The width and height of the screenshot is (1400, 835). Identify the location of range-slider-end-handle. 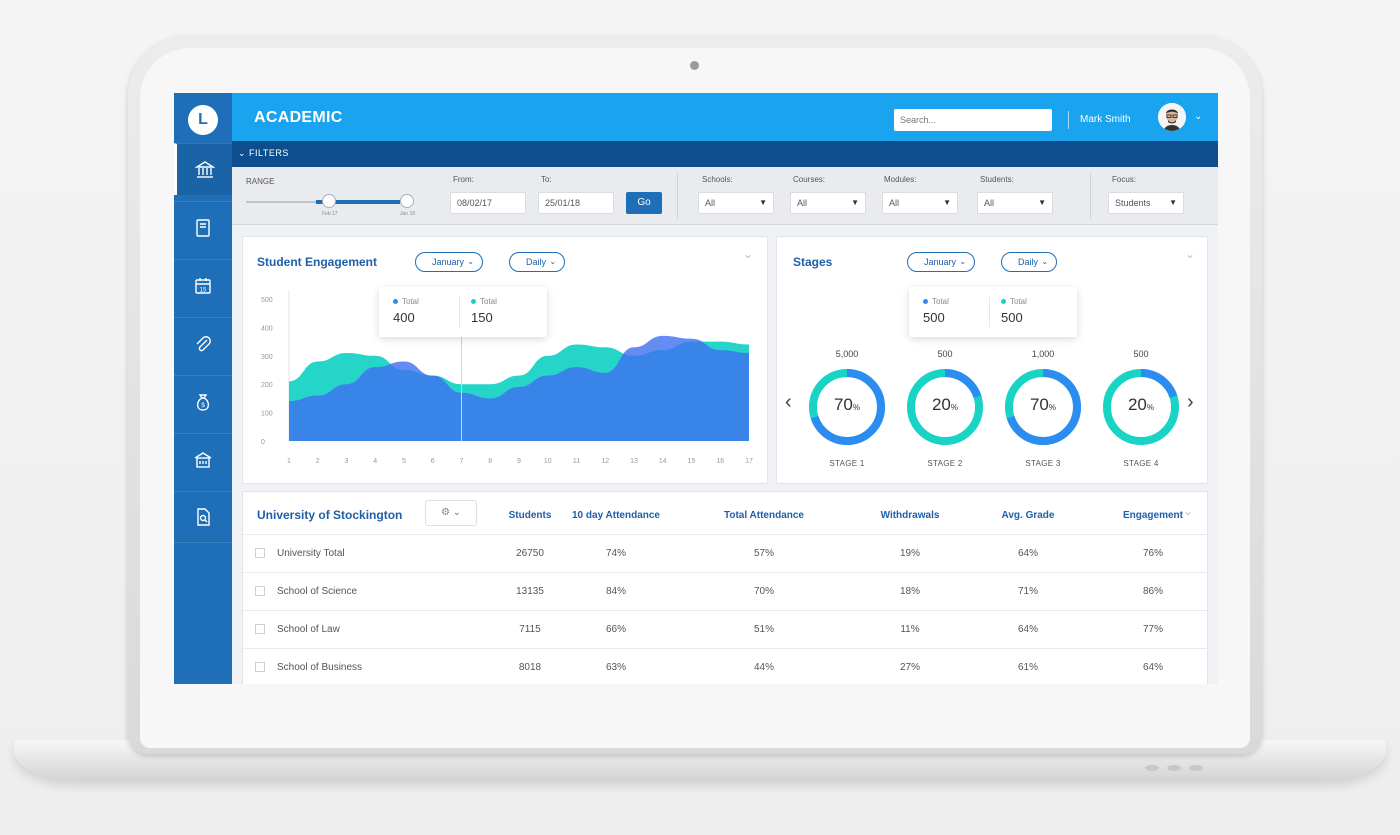
(407, 201).